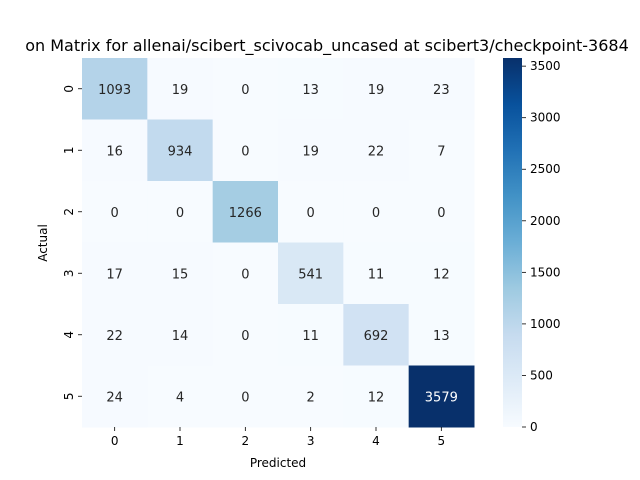  What do you see at coordinates (43, 243) in the screenshot?
I see `y-axis-label: Actual` at bounding box center [43, 243].